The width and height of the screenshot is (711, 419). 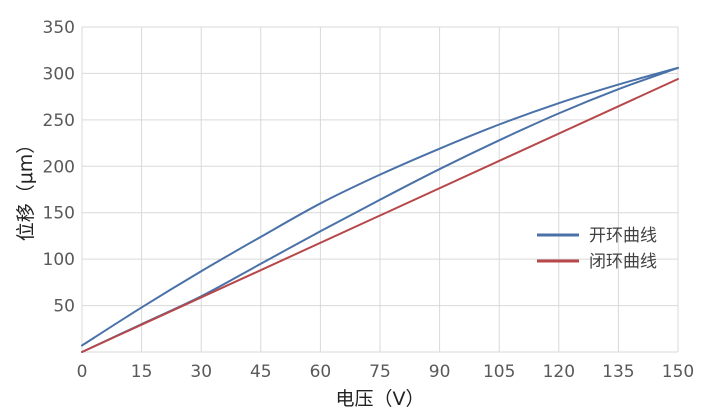 I want to click on y-tick-labels: 50 100 150 200 250 300 350, so click(x=59, y=167).